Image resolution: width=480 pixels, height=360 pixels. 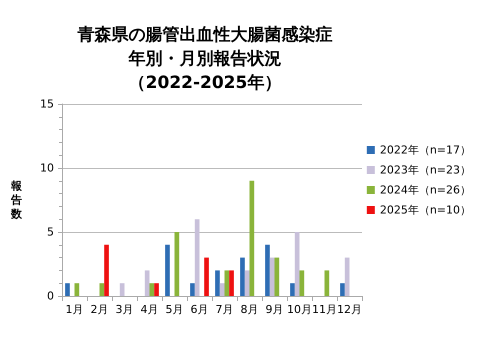 I want to click on x-tick-label: 8月, so click(x=249, y=309).